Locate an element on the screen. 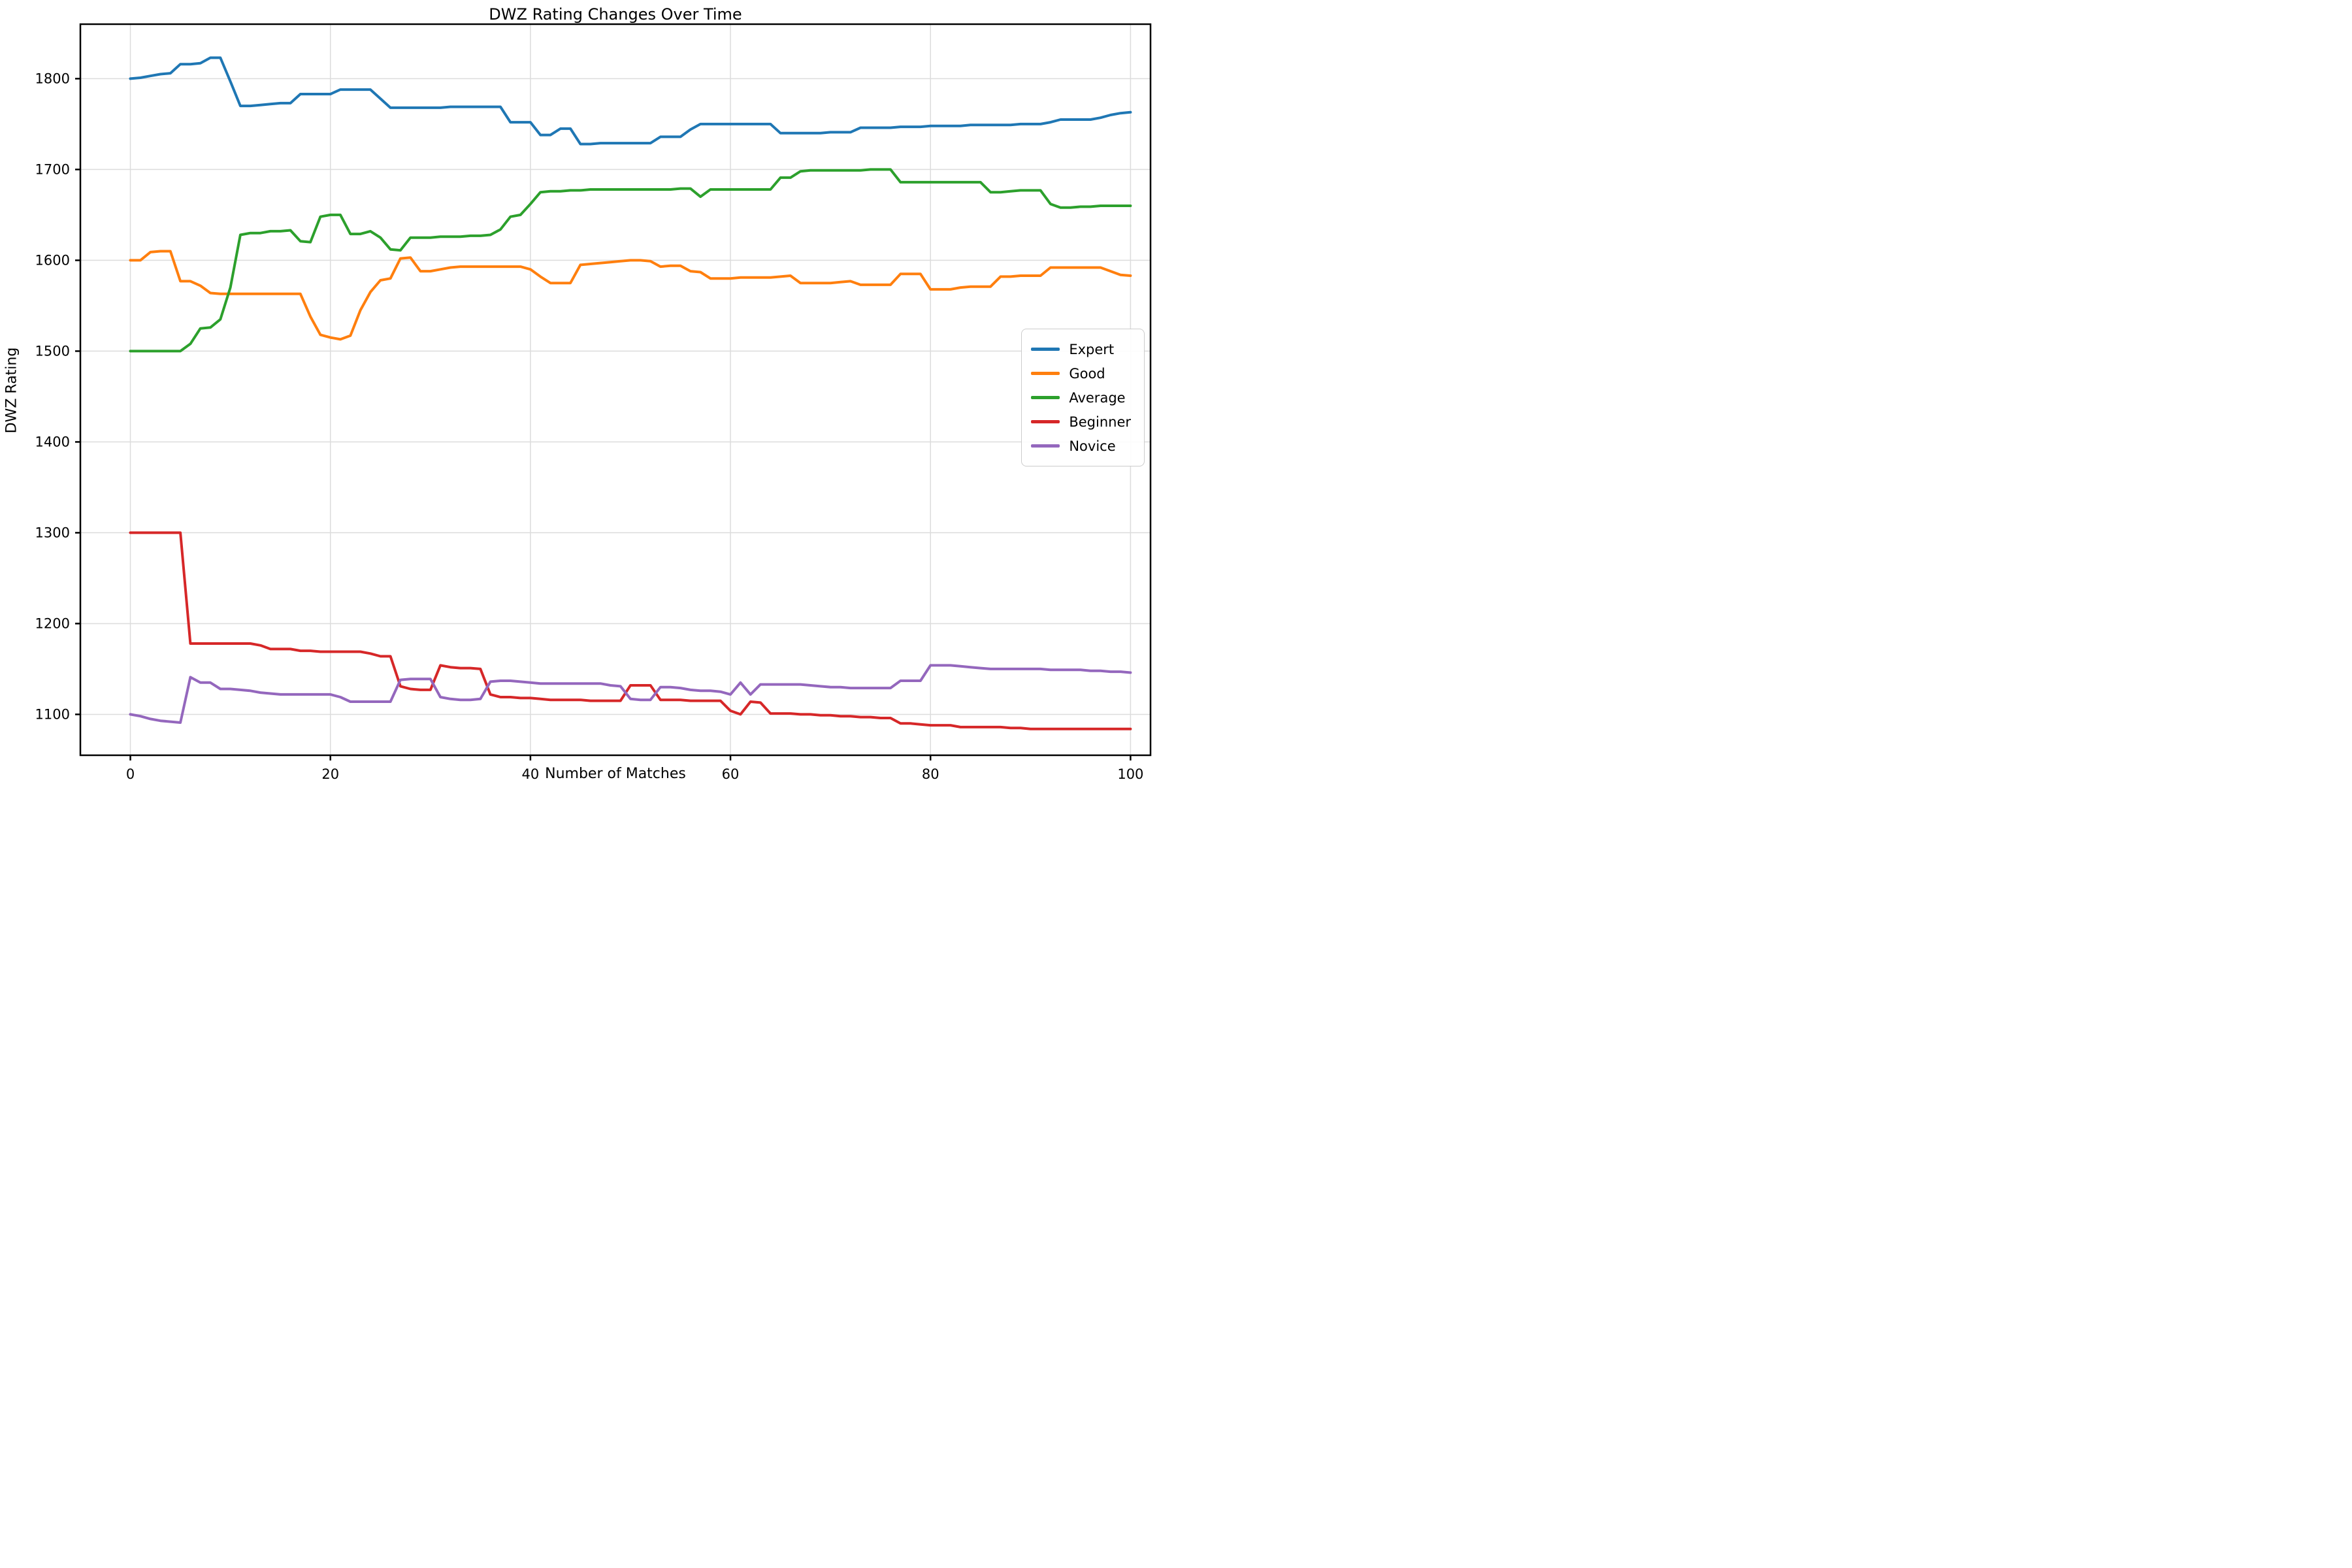  legend-entry-expert: Expert is located at coordinates (1081, 349).